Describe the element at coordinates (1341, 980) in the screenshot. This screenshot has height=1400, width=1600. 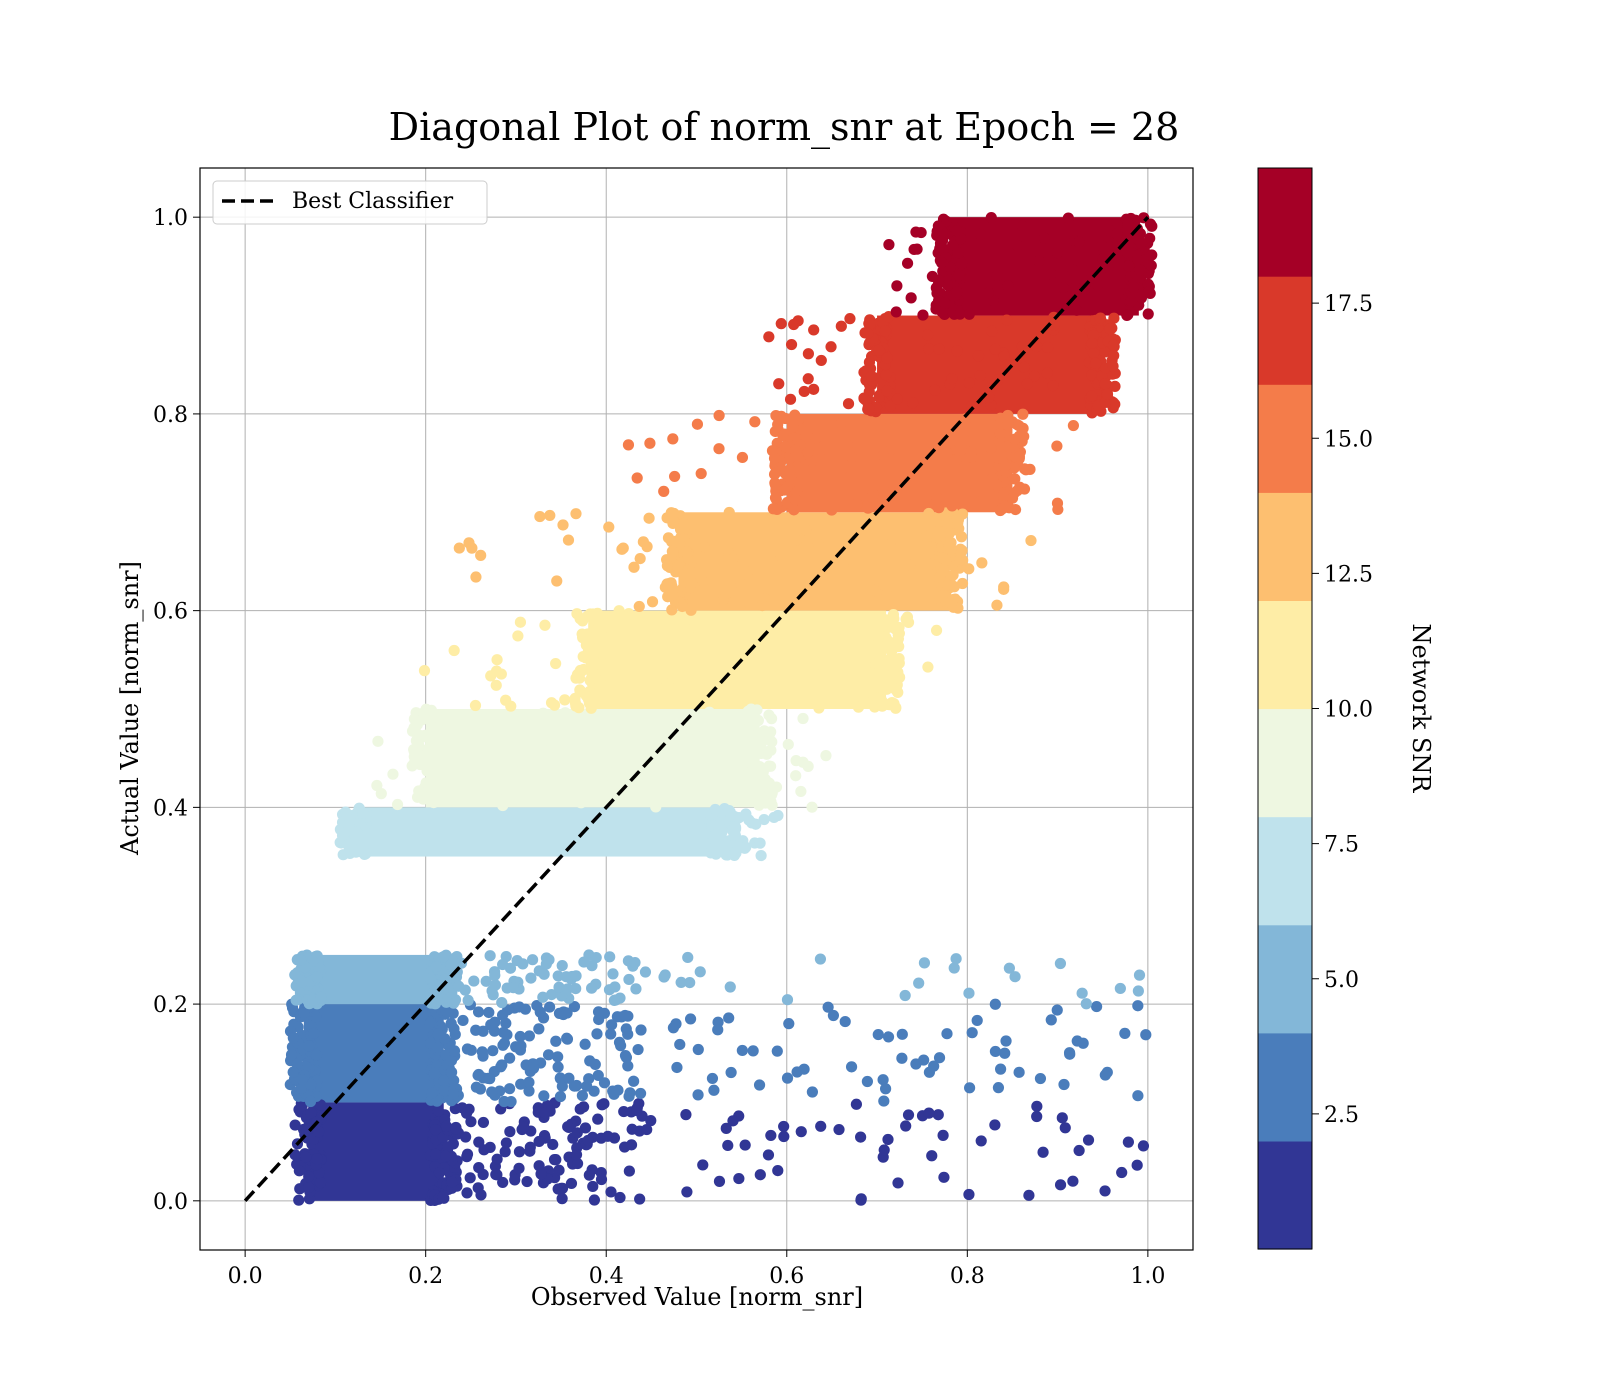
I see `colorbar-tick-label: 5.0` at that location.